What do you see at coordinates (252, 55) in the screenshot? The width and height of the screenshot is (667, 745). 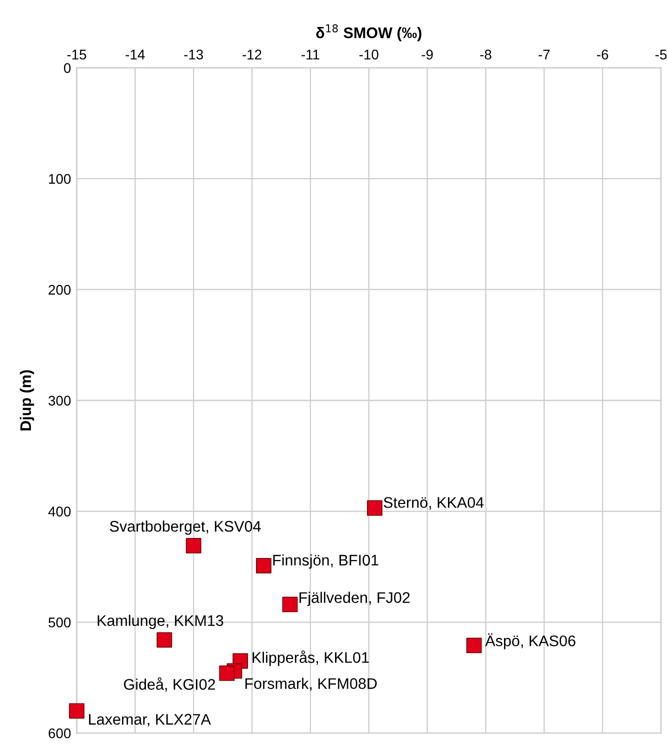 I see `x-tick-label: -12` at bounding box center [252, 55].